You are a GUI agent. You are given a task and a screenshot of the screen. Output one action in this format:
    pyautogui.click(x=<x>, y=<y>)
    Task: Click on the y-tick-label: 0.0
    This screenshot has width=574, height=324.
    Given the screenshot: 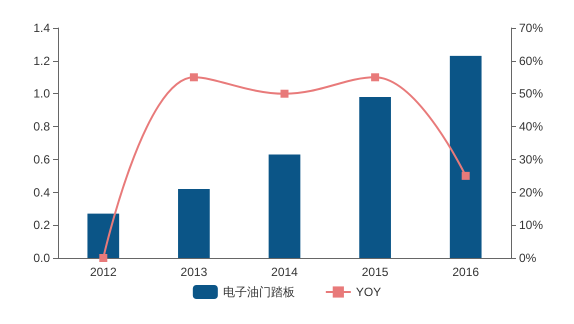 What is the action you would take?
    pyautogui.click(x=41, y=258)
    